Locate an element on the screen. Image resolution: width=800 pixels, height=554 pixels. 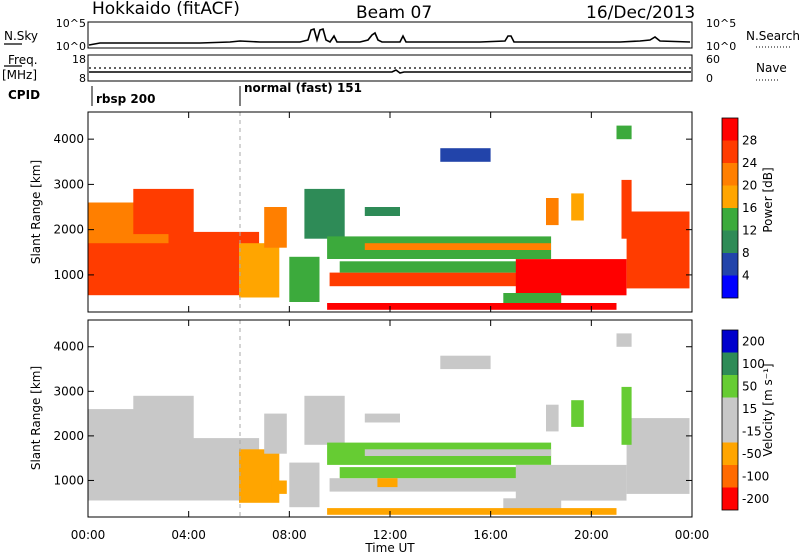
velocity-colorbar-level-5: 50 is located at coordinates (749, 386).